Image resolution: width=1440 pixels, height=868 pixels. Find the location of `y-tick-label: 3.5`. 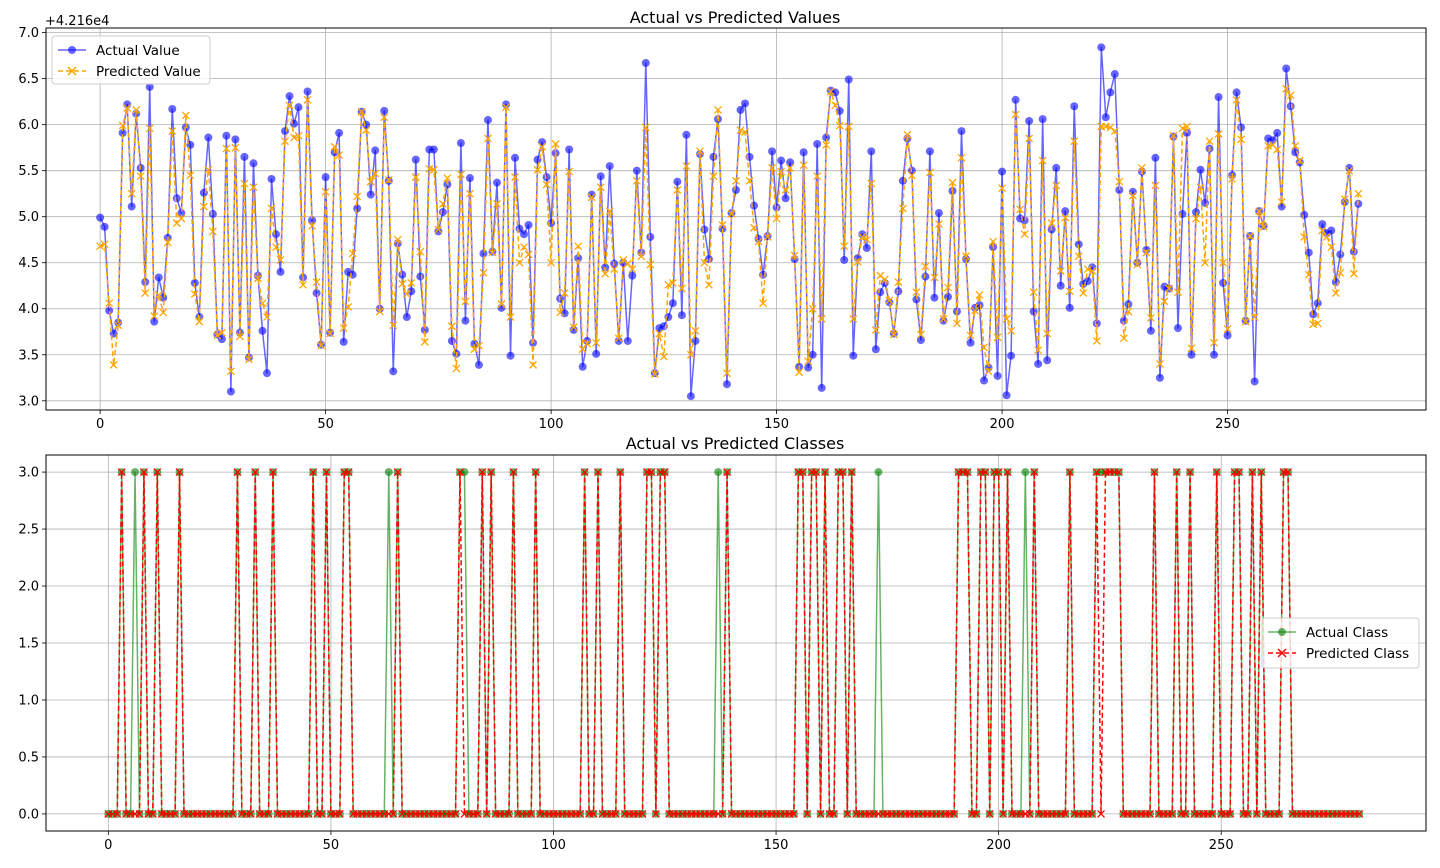

y-tick-label: 3.5 is located at coordinates (28, 355).